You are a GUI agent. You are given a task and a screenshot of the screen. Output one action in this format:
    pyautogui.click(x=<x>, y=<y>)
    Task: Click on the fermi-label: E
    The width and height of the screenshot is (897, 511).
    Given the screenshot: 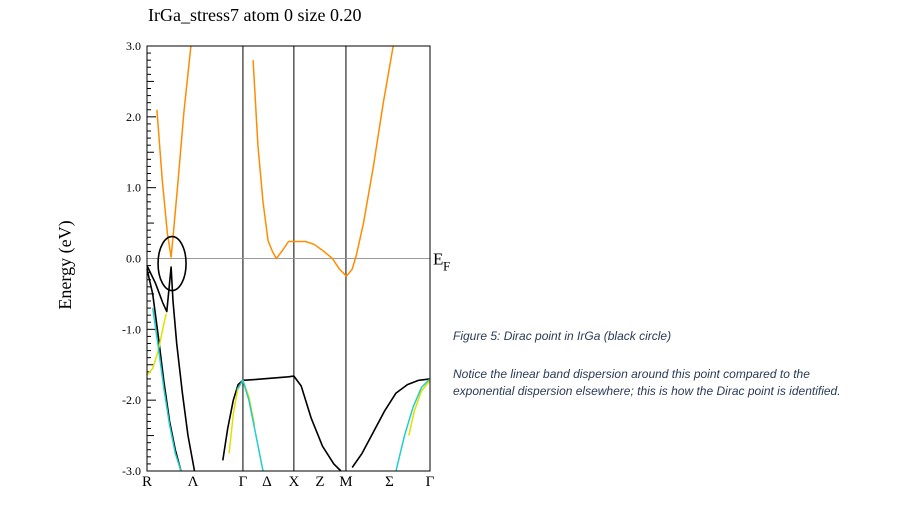 What is the action you would take?
    pyautogui.click(x=438, y=259)
    